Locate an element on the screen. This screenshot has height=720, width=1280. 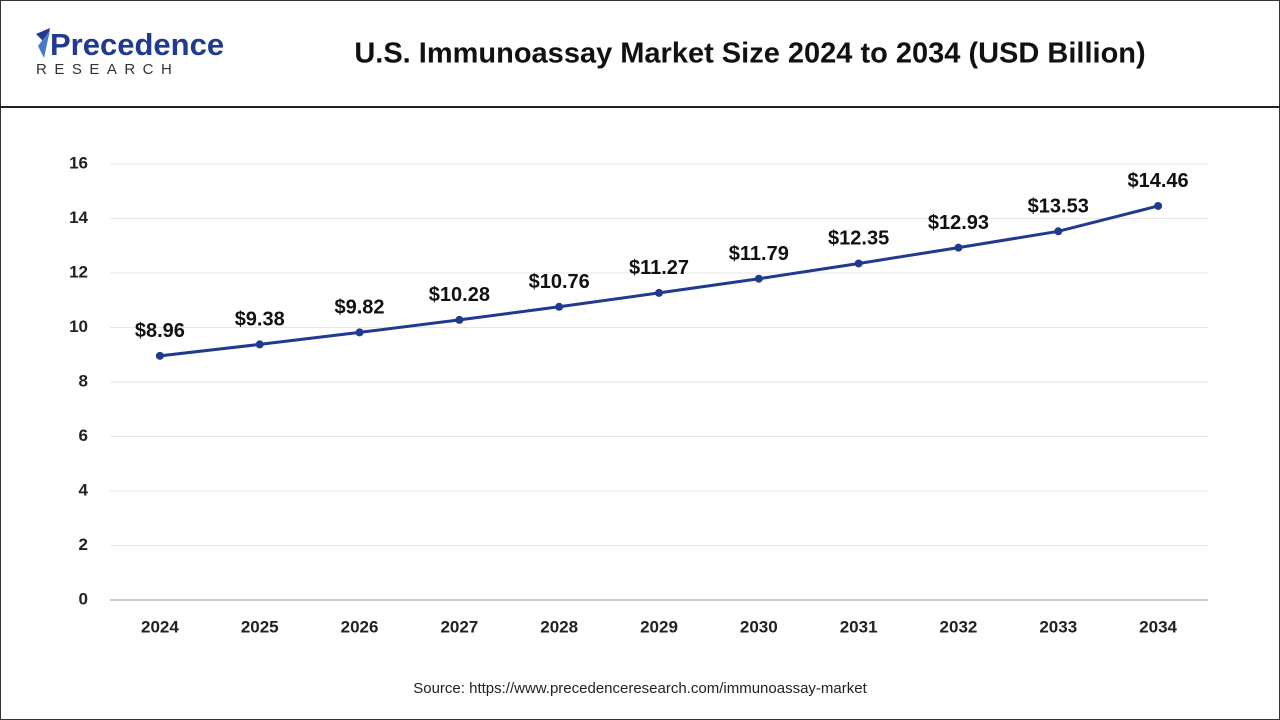
x-tick-label: 2033 is located at coordinates (1058, 626).